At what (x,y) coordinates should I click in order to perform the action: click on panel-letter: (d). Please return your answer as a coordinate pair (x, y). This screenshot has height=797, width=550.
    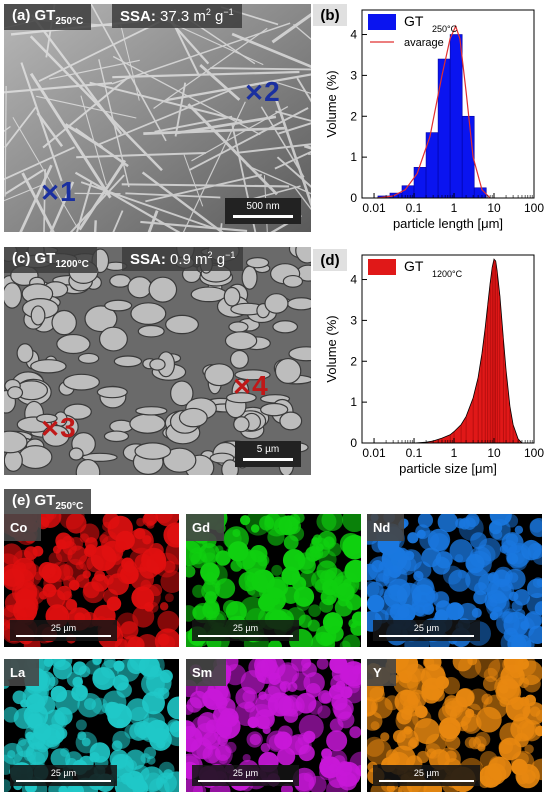
    Looking at the image, I should click on (329, 260).